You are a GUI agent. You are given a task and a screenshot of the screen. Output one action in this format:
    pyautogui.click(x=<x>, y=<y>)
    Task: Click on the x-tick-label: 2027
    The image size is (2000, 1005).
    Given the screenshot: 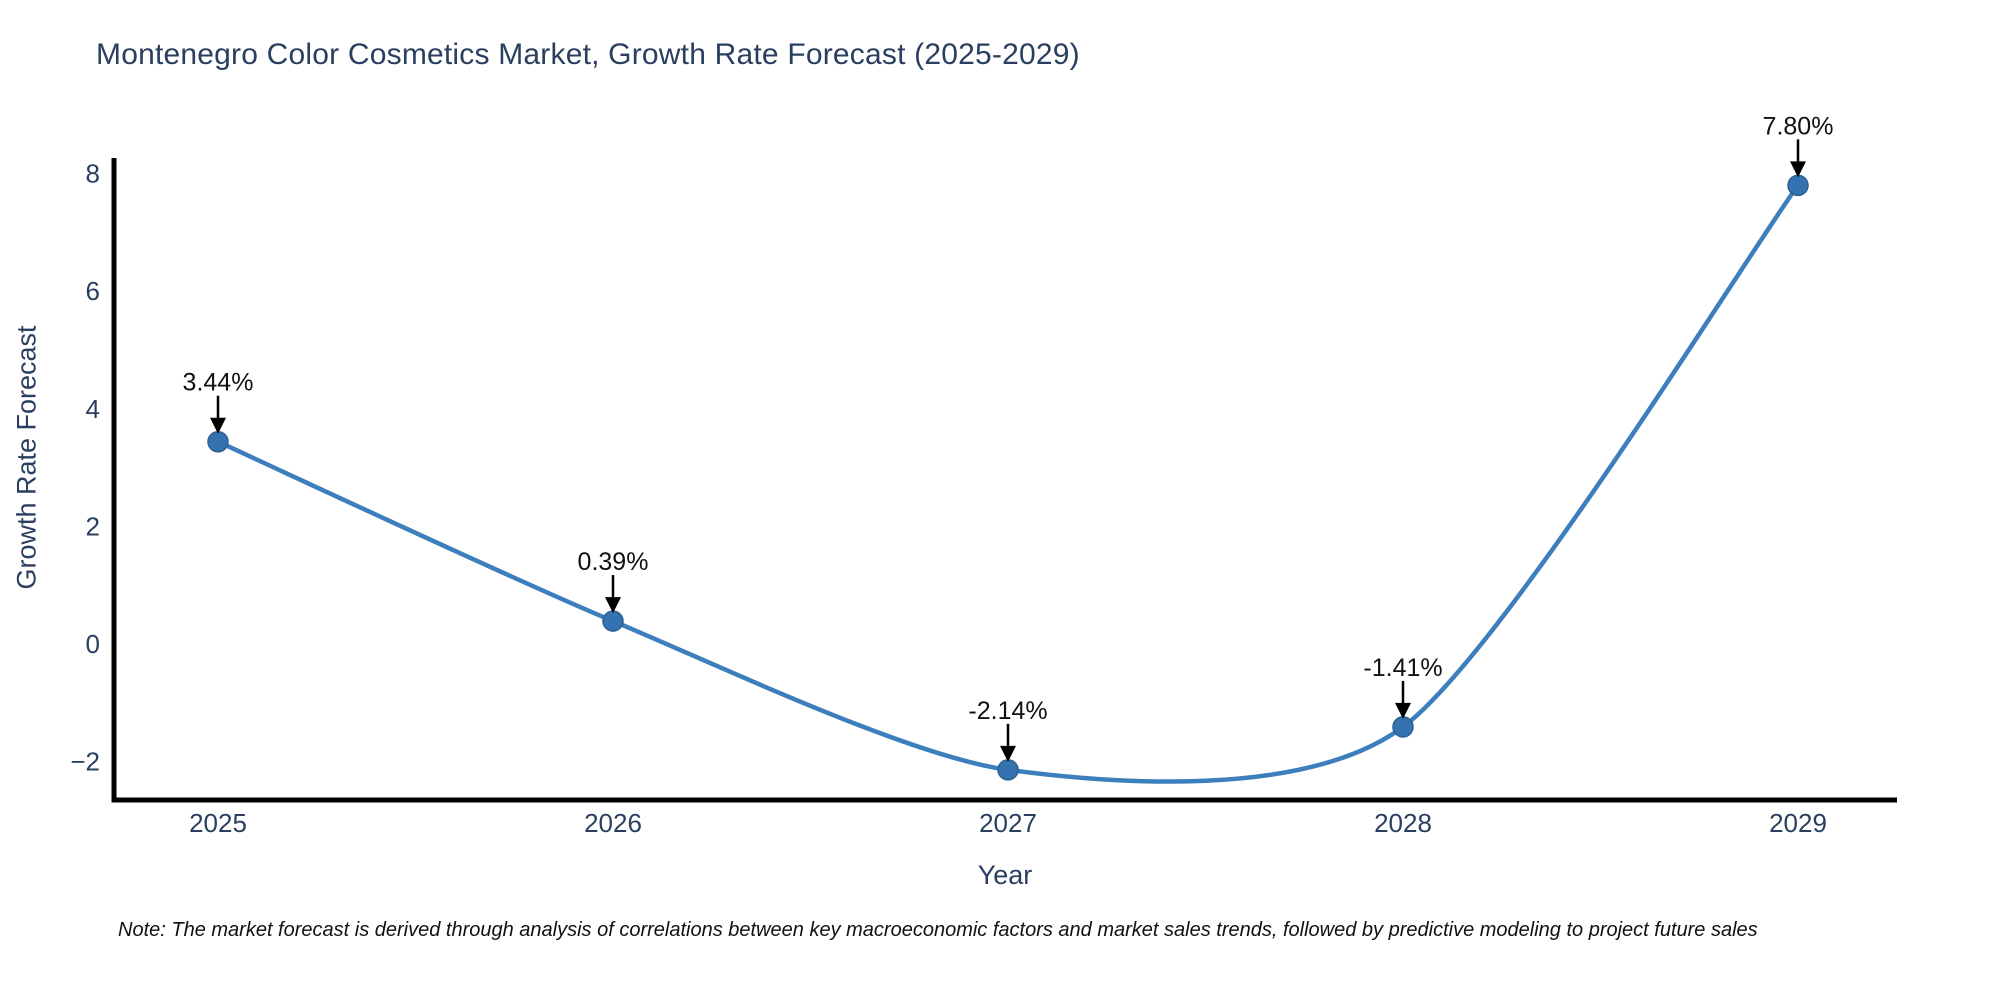 What is the action you would take?
    pyautogui.click(x=1008, y=823)
    